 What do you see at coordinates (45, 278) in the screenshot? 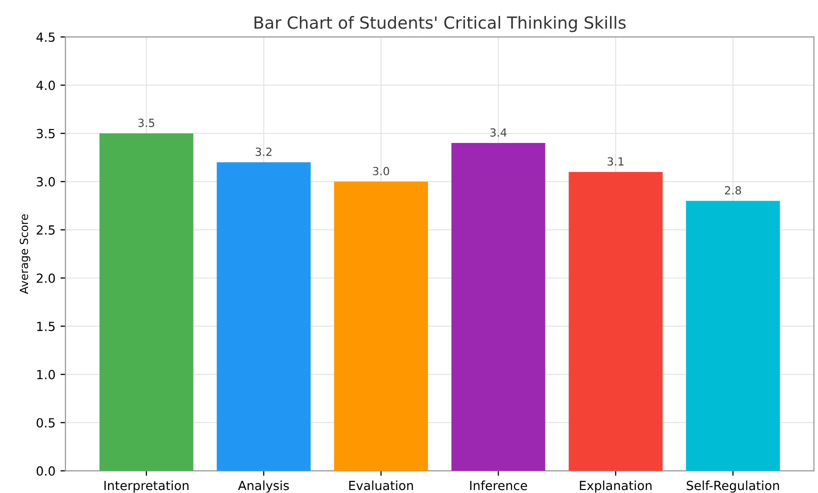
I see `y-tick-label: 2.0` at bounding box center [45, 278].